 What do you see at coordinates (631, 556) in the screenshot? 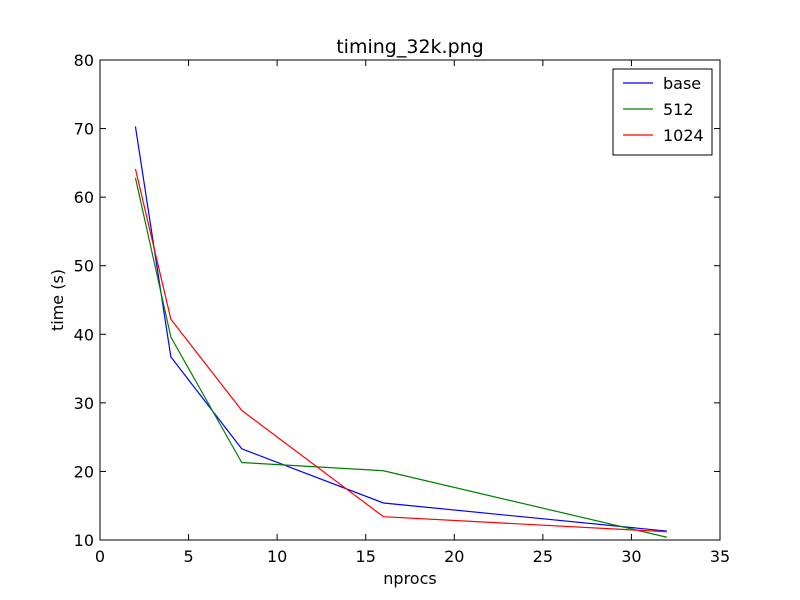
I see `x-tick-label: 30` at bounding box center [631, 556].